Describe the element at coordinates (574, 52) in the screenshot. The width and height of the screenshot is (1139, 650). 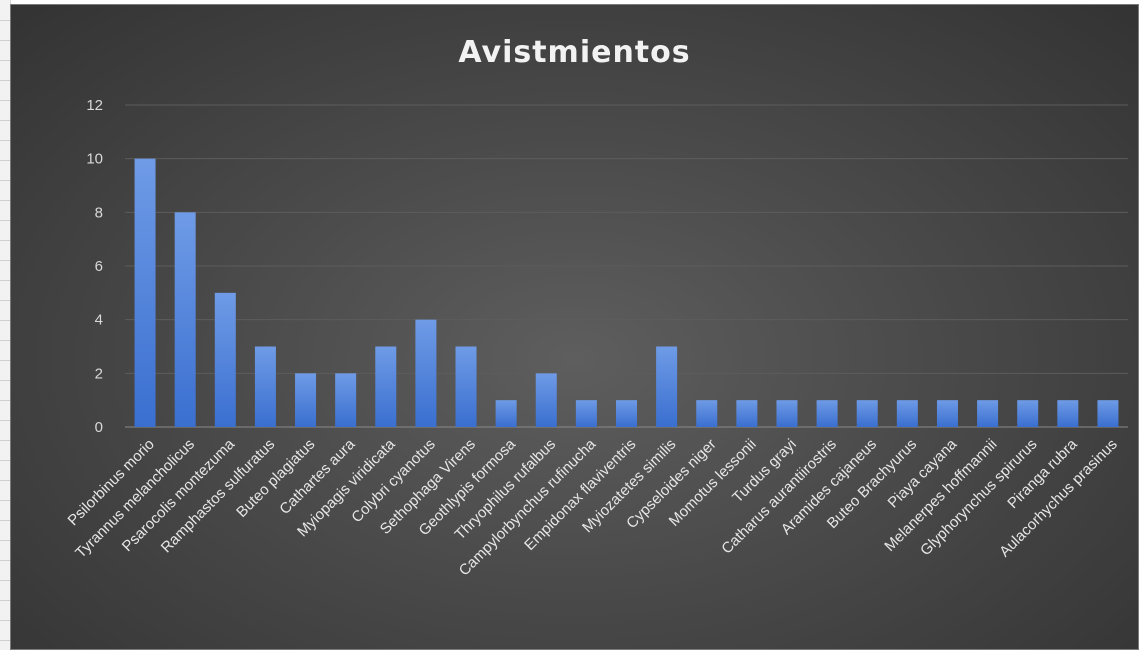
I see `chart-title: Avistmientos` at that location.